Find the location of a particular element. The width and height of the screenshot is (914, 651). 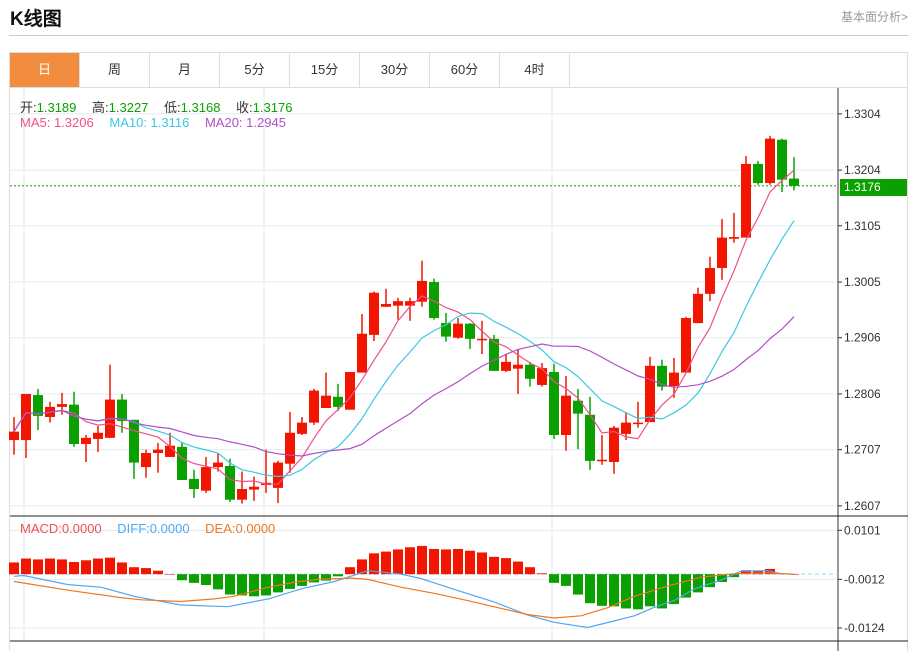

tab-day: 日 is located at coordinates (45, 70).